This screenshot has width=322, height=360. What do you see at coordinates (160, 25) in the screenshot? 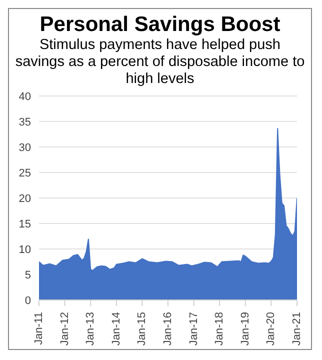
I see `chart-title: Personal Savings Boost` at bounding box center [160, 25].